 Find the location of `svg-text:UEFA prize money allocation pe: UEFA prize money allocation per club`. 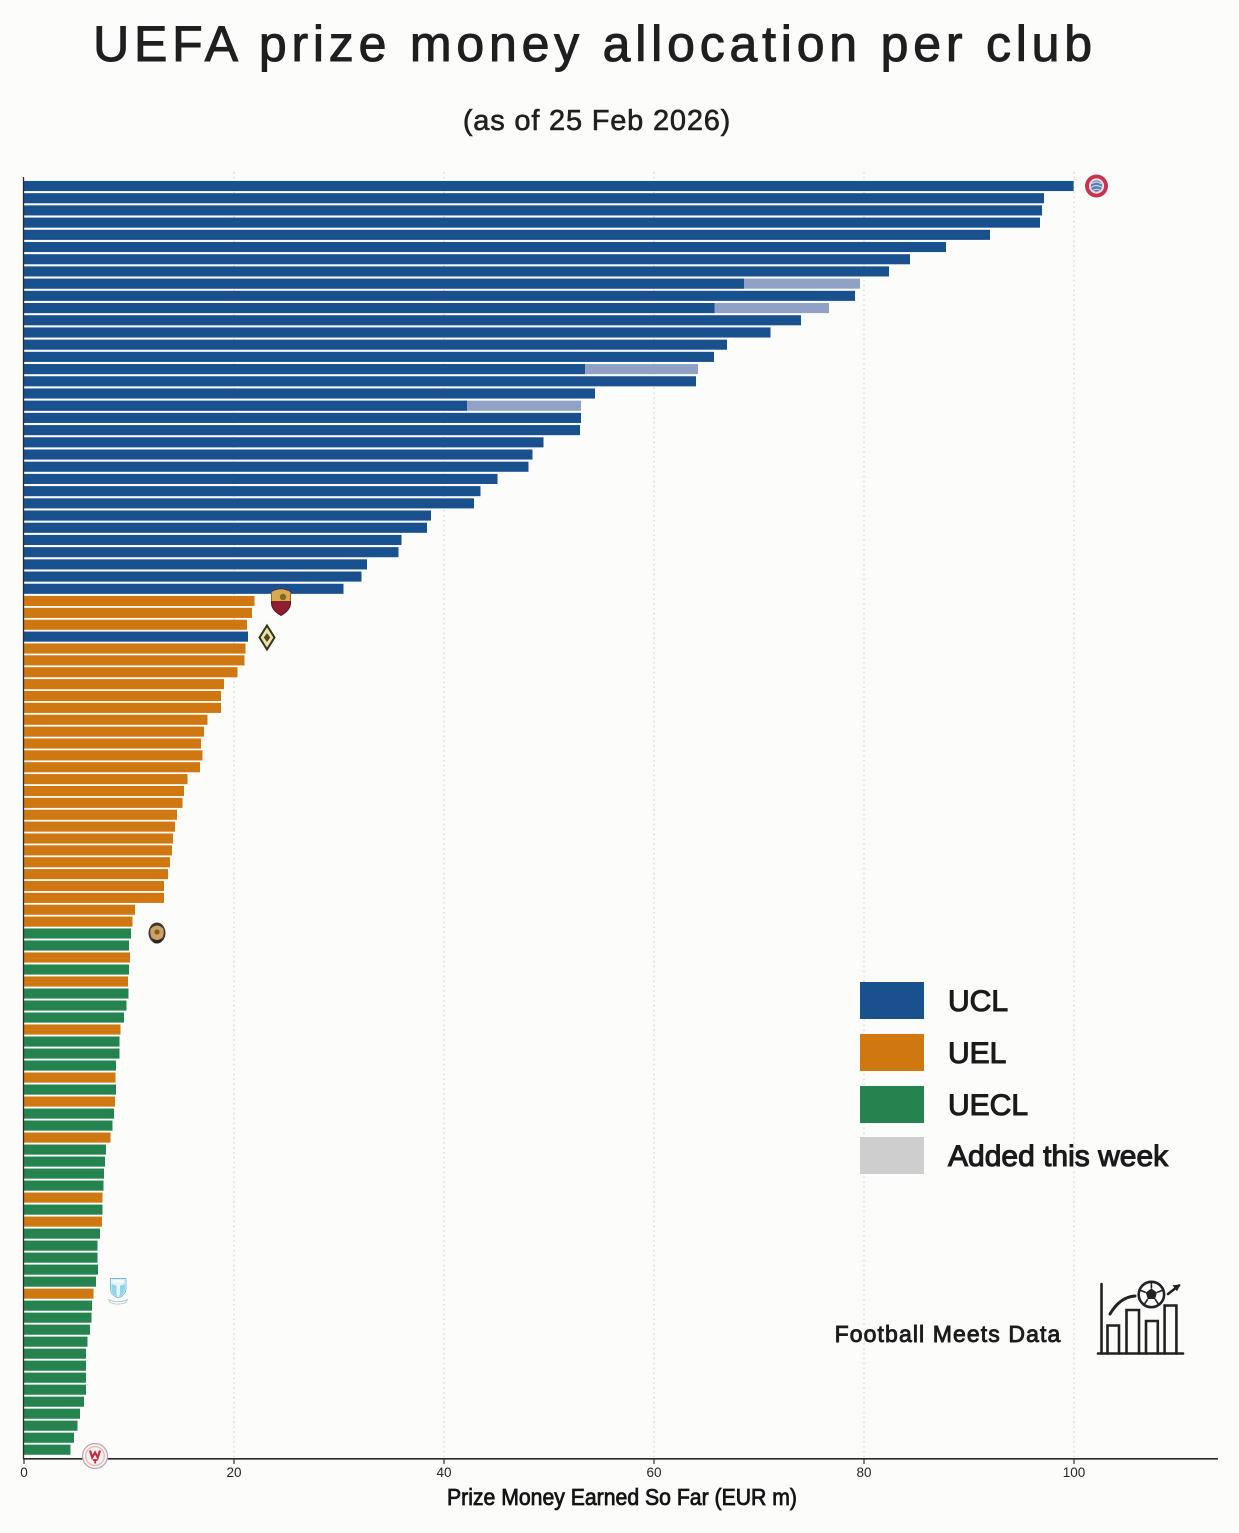

svg-text:UEFA prize money allocation pe: UEFA prize money allocation per club is located at coordinates (595, 44).